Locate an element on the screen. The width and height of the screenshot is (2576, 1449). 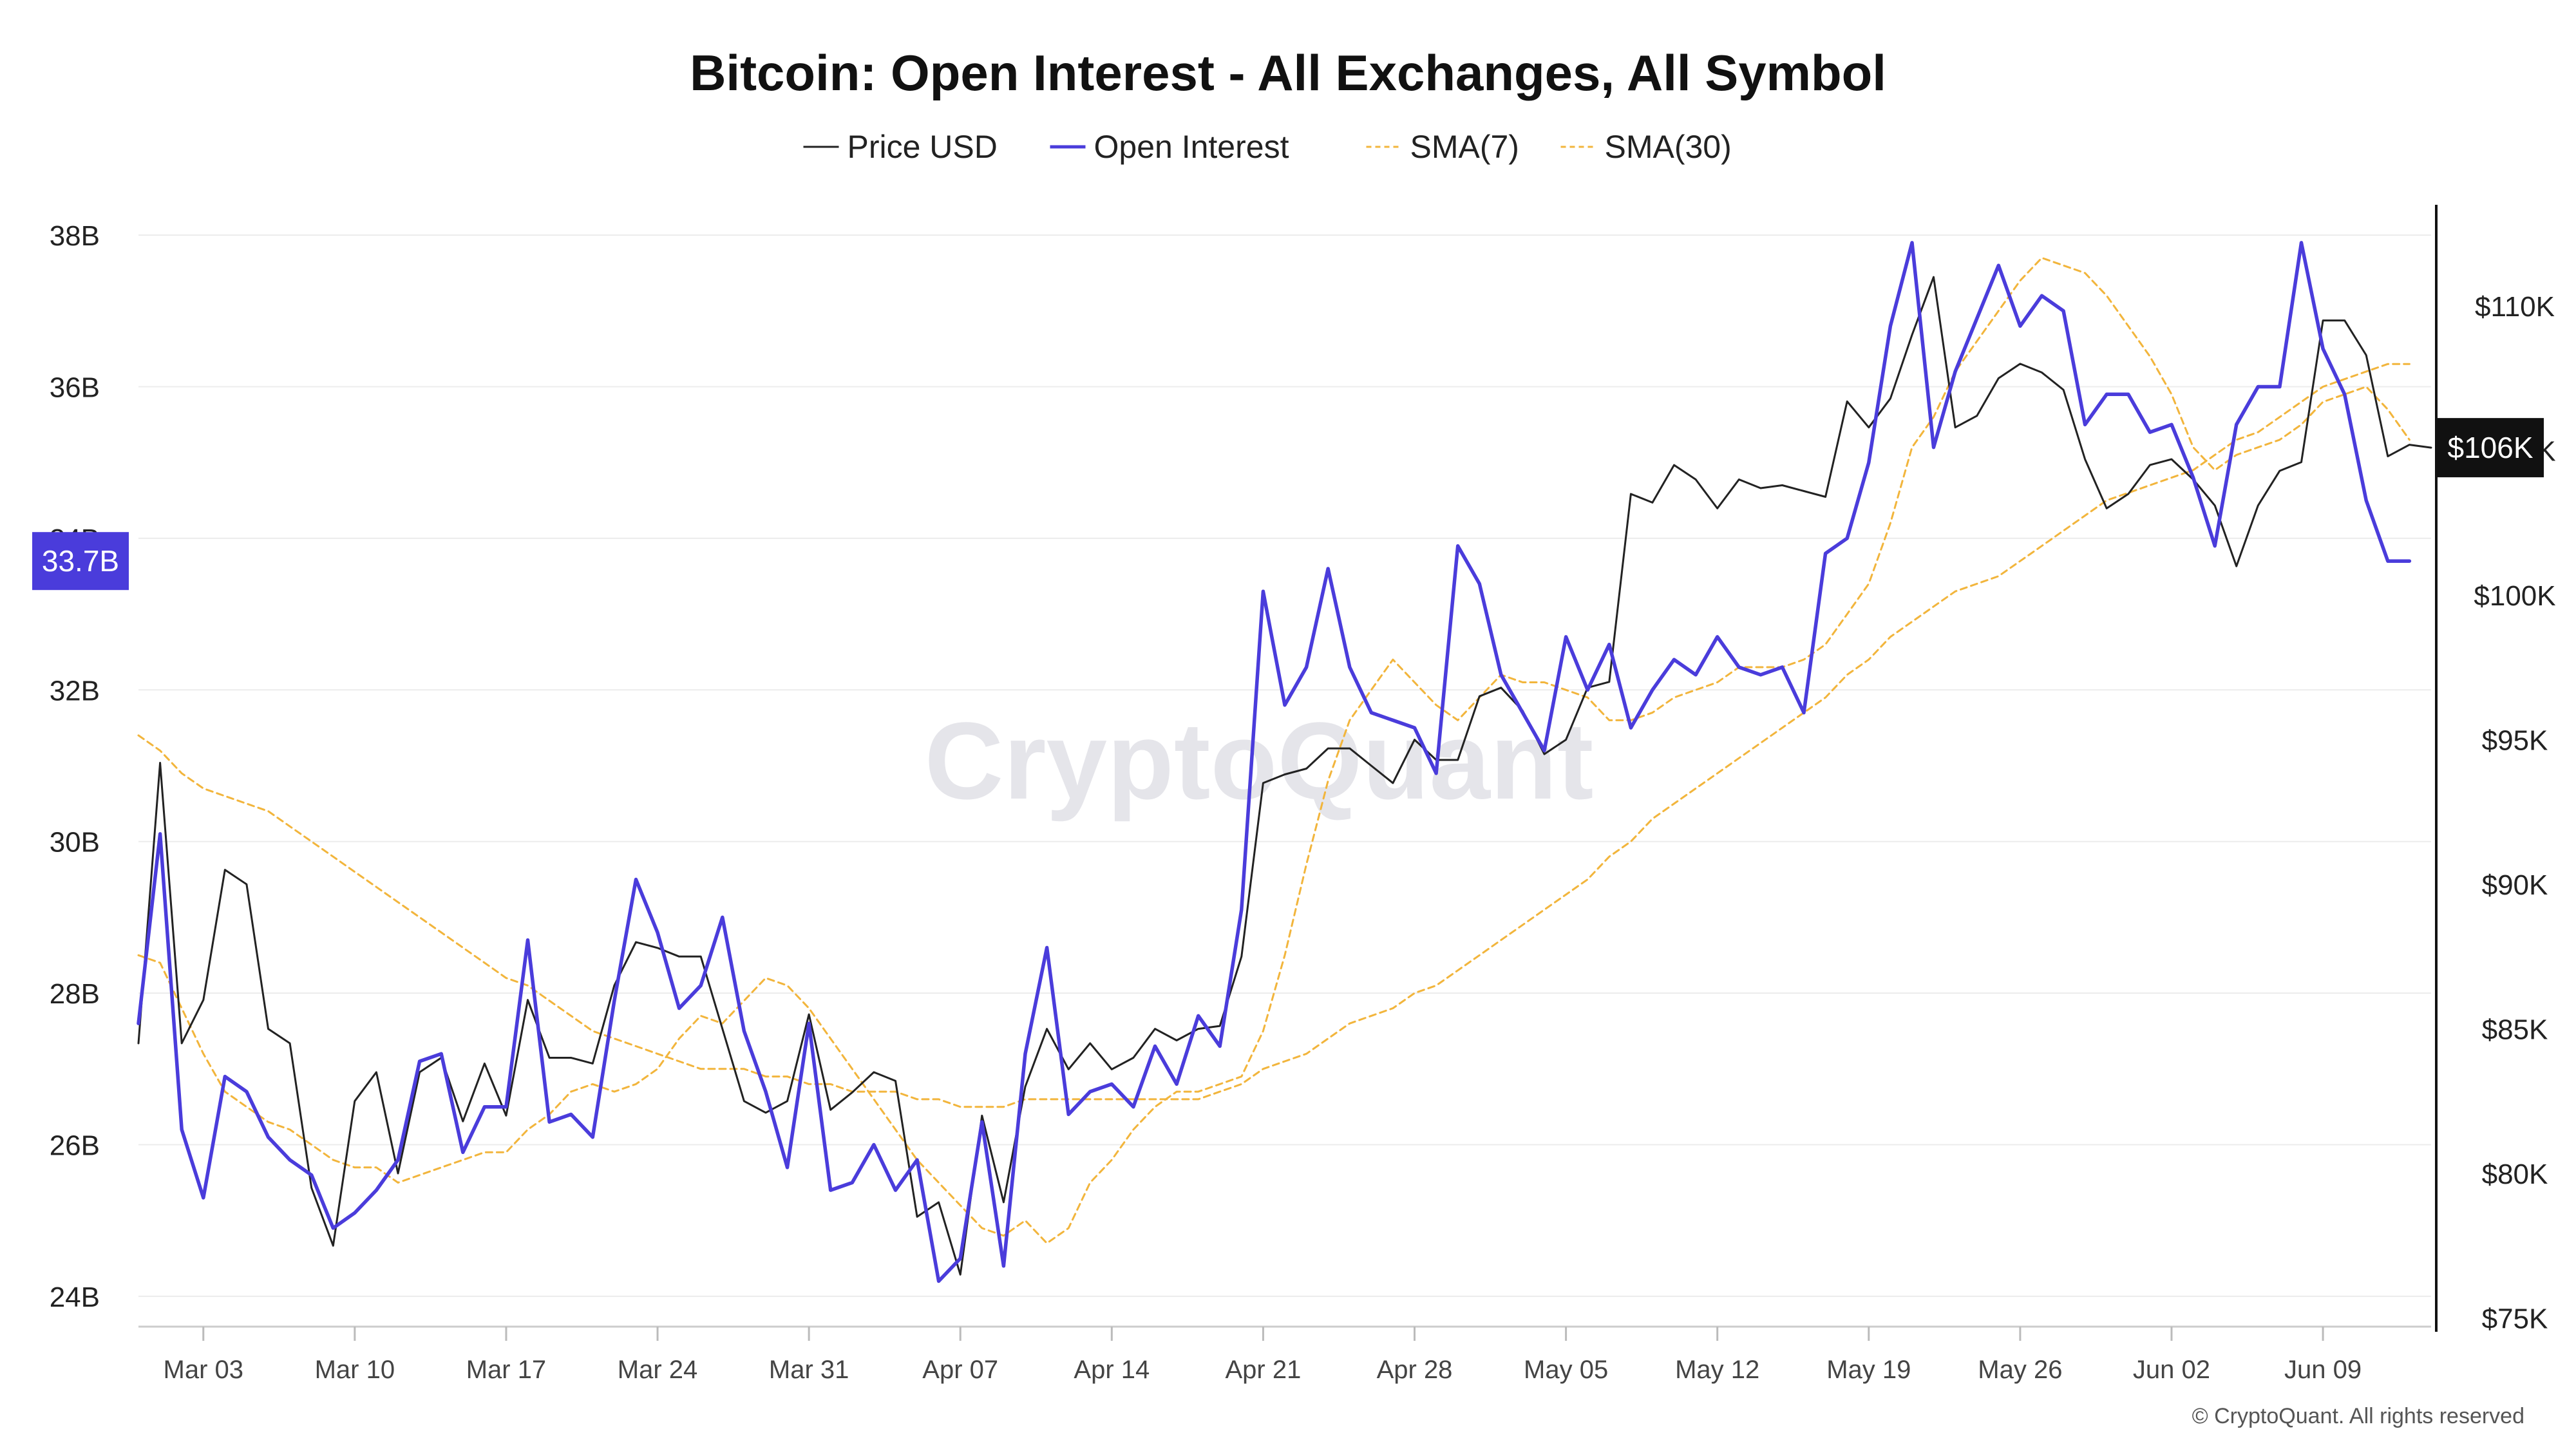
legend-item: SMA(7) is located at coordinates (1442, 147).